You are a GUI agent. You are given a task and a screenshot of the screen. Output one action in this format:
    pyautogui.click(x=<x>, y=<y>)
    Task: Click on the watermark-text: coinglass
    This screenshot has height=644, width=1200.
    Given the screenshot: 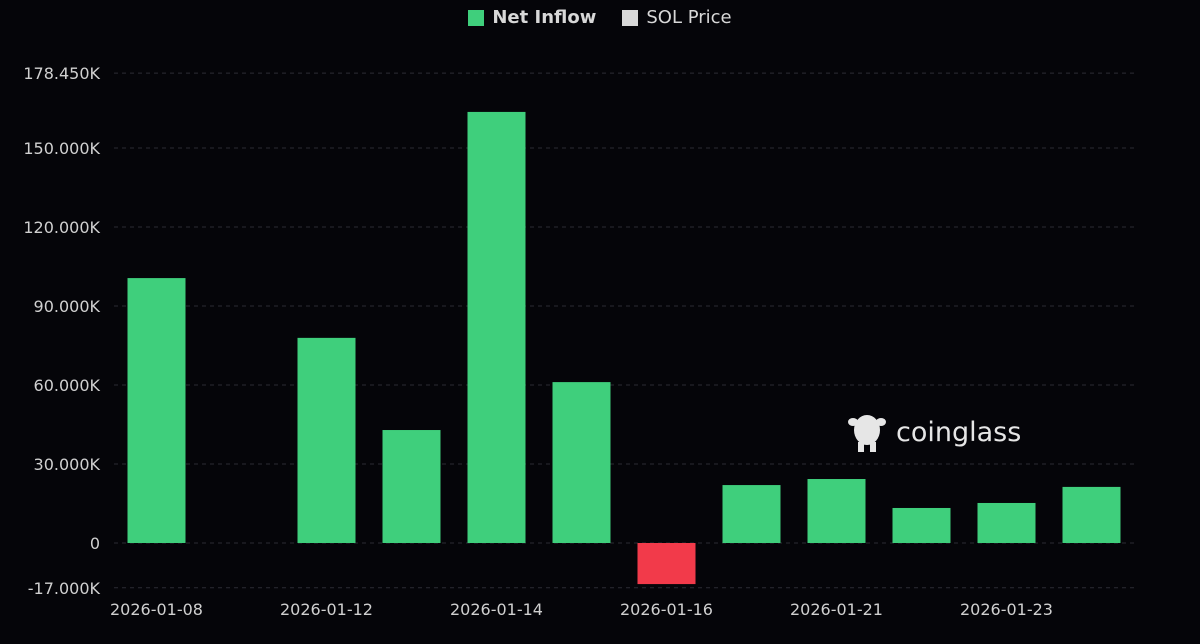 What is the action you would take?
    pyautogui.click(x=959, y=432)
    